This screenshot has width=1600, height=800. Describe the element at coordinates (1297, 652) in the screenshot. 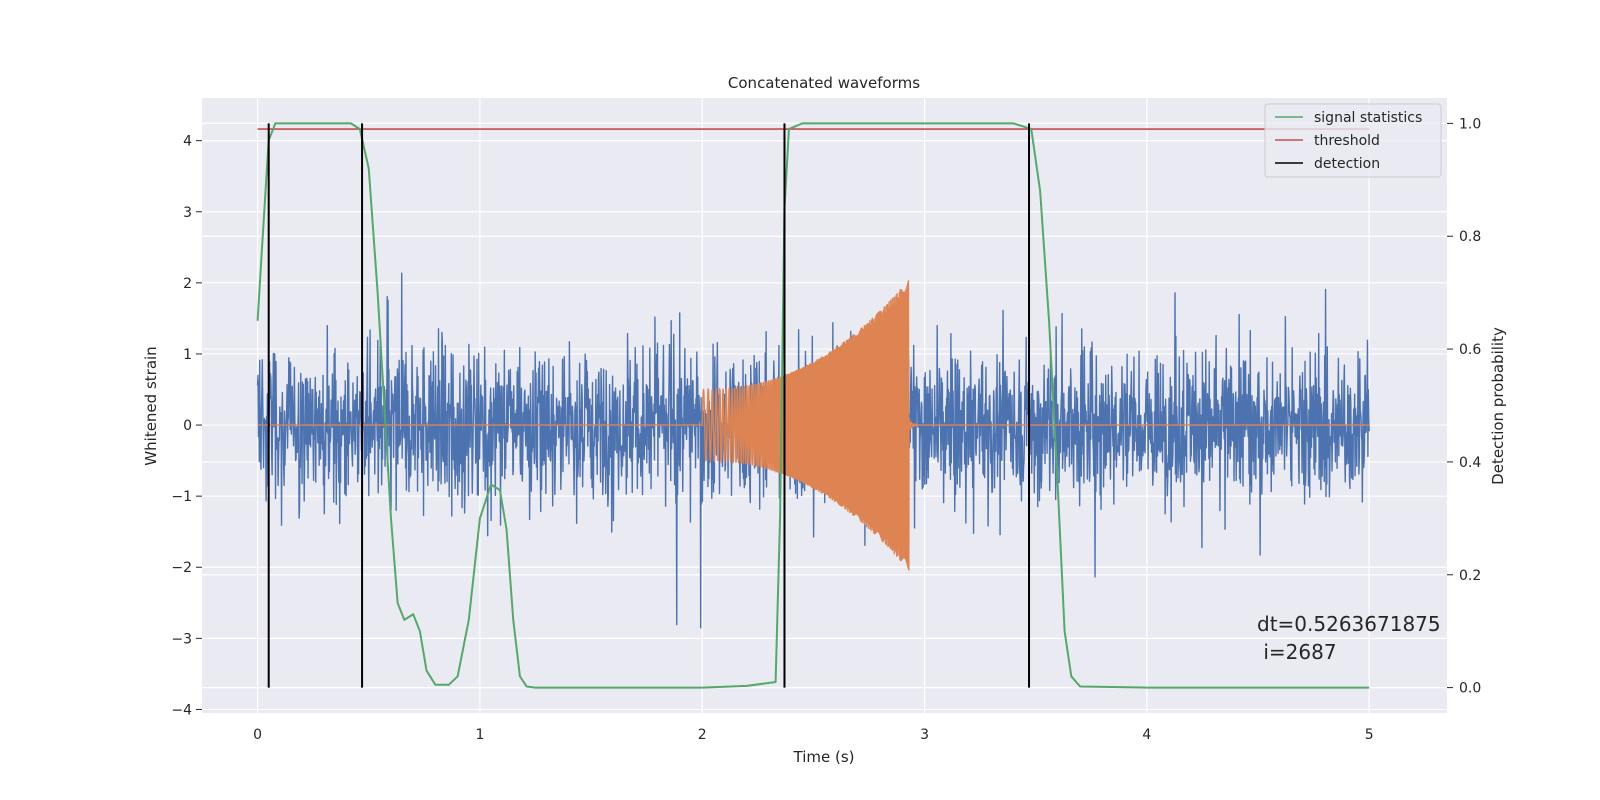

I see `annotation-i: i=2687` at that location.